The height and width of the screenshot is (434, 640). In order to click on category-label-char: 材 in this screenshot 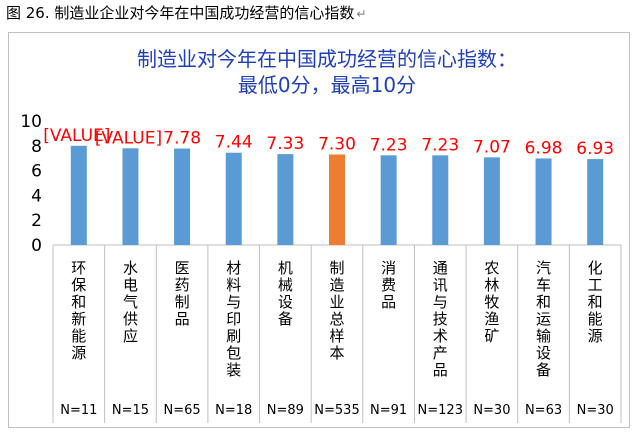, I will do `click(233, 268)`.